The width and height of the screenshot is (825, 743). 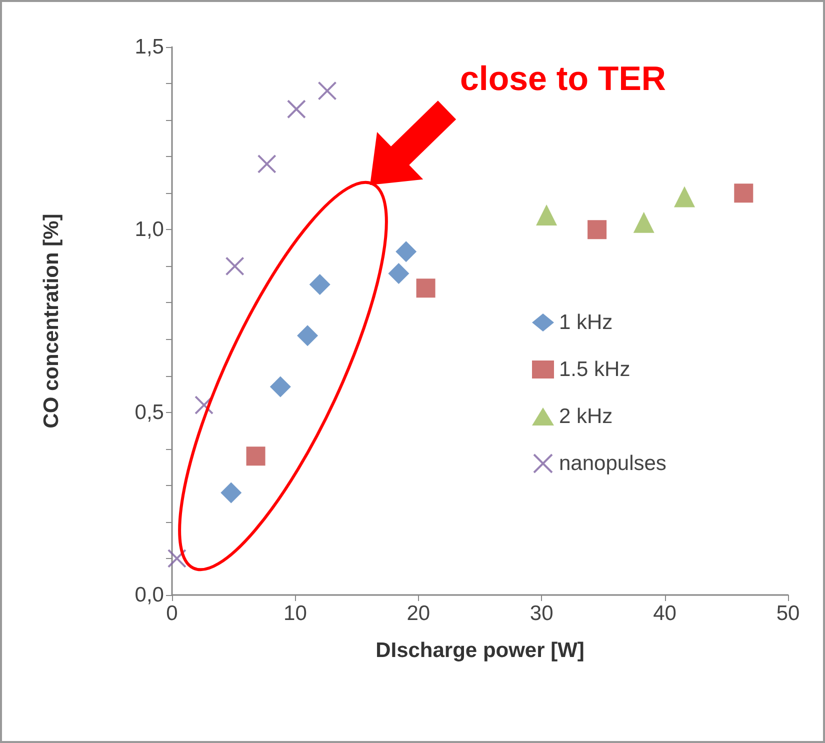 I want to click on x-axis-title: DIscharge power [W], so click(x=480, y=650).